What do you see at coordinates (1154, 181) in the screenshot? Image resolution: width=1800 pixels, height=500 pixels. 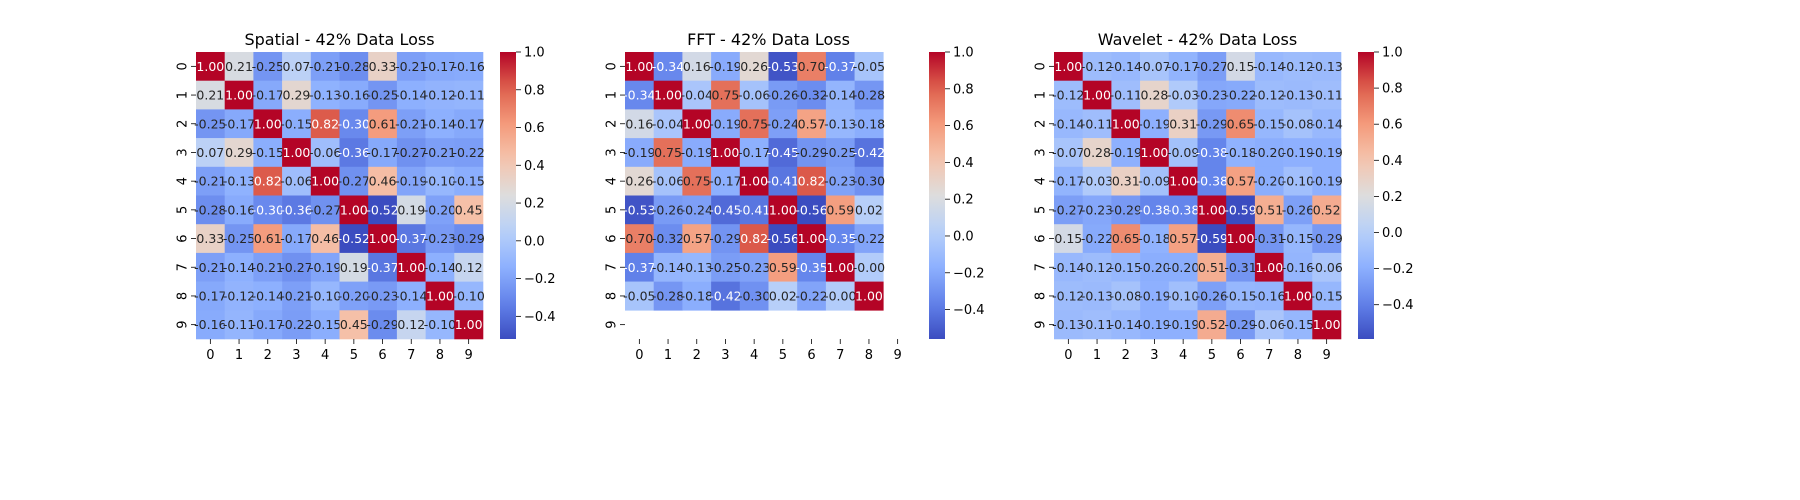 I see `cell-value-label: -0.09` at bounding box center [1154, 181].